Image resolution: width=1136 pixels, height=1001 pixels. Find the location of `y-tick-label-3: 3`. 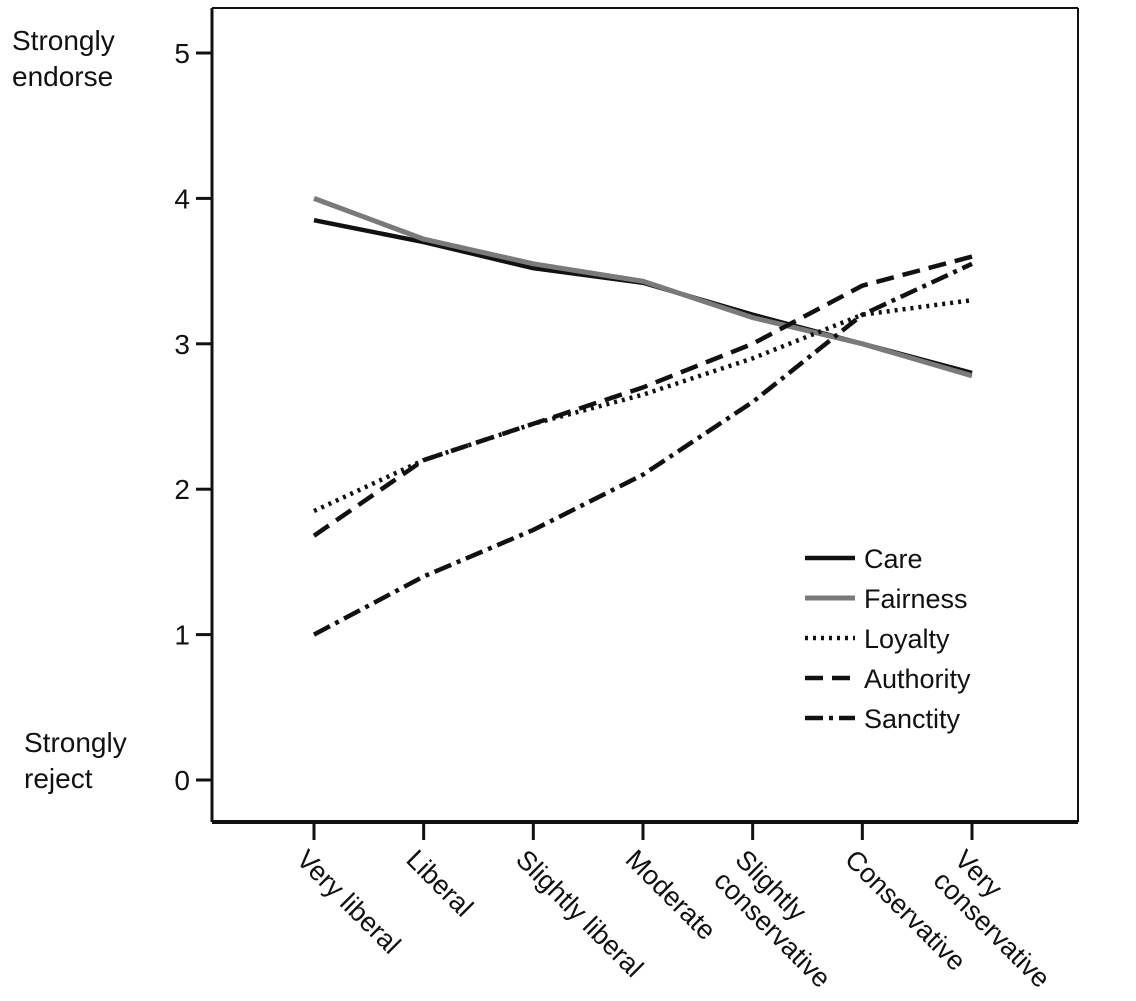

y-tick-label-3: 3 is located at coordinates (182, 344).